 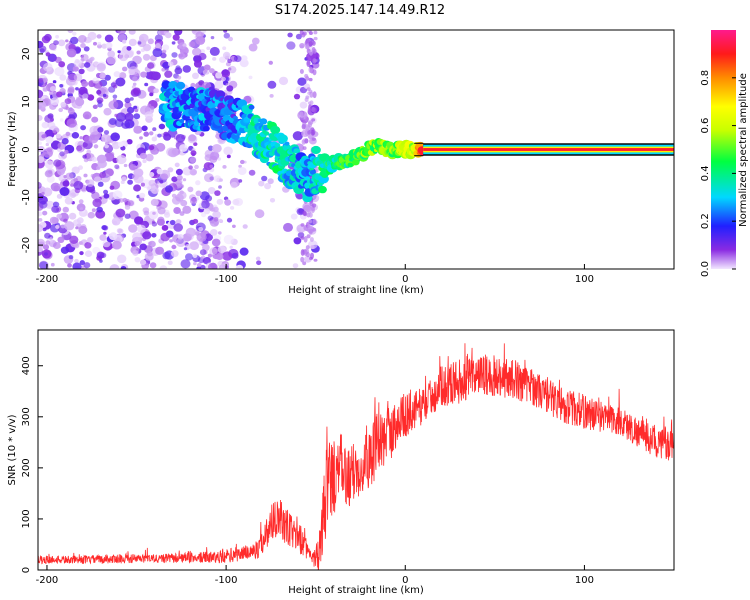 What do you see at coordinates (26, 197) in the screenshot?
I see `spectrogram-y-tick-label: -10` at bounding box center [26, 197].